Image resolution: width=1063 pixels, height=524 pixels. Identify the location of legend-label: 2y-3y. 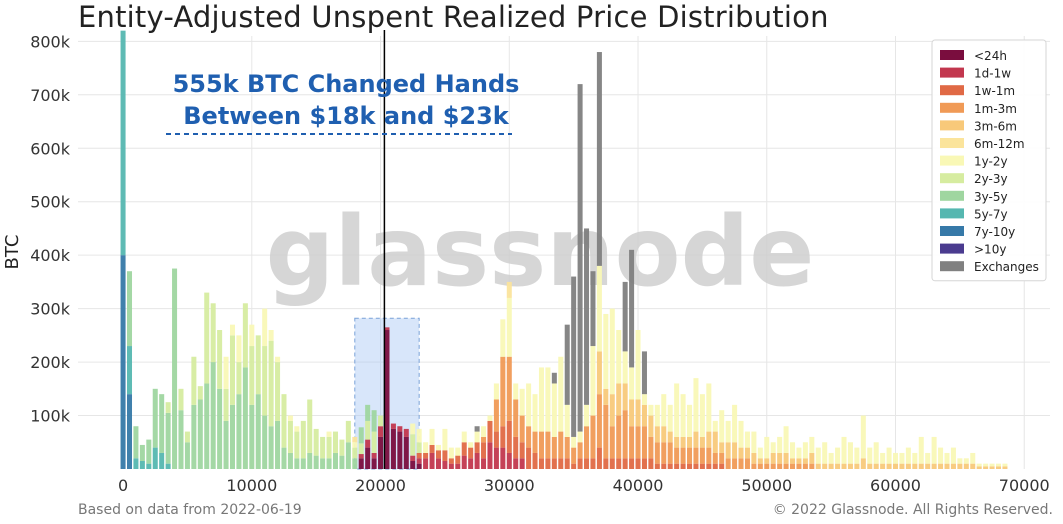
(991, 179).